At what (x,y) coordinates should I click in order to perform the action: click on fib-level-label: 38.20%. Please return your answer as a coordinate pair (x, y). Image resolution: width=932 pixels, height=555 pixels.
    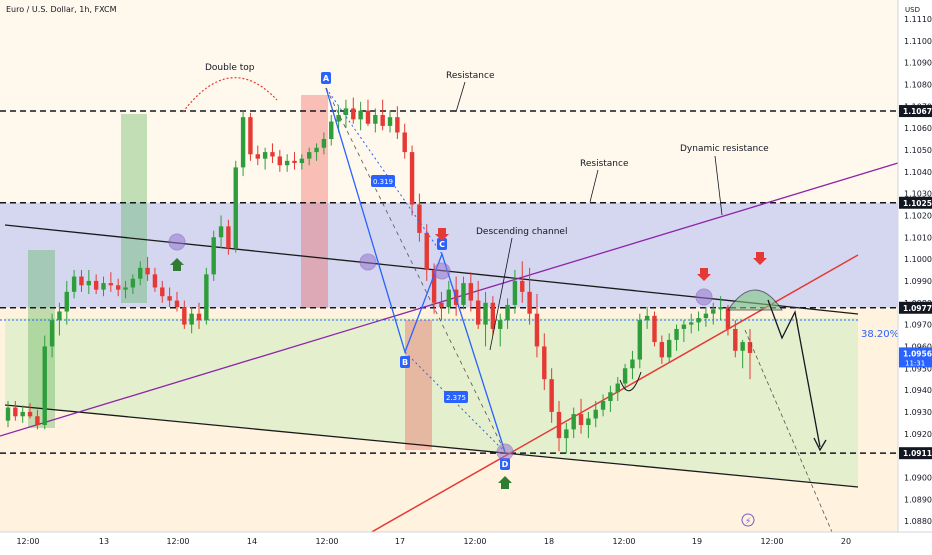
    Looking at the image, I should click on (880, 334).